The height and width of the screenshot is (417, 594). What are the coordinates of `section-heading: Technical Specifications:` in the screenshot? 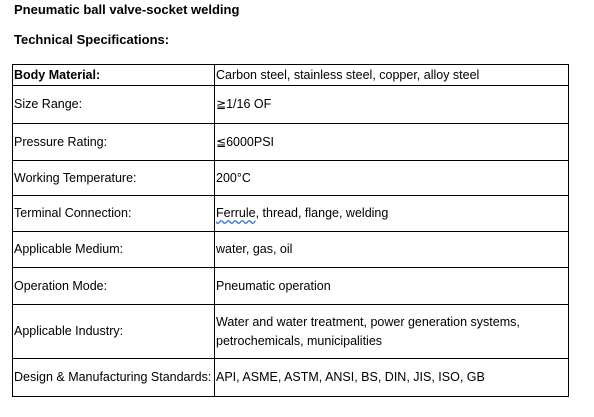 It's located at (92, 39).